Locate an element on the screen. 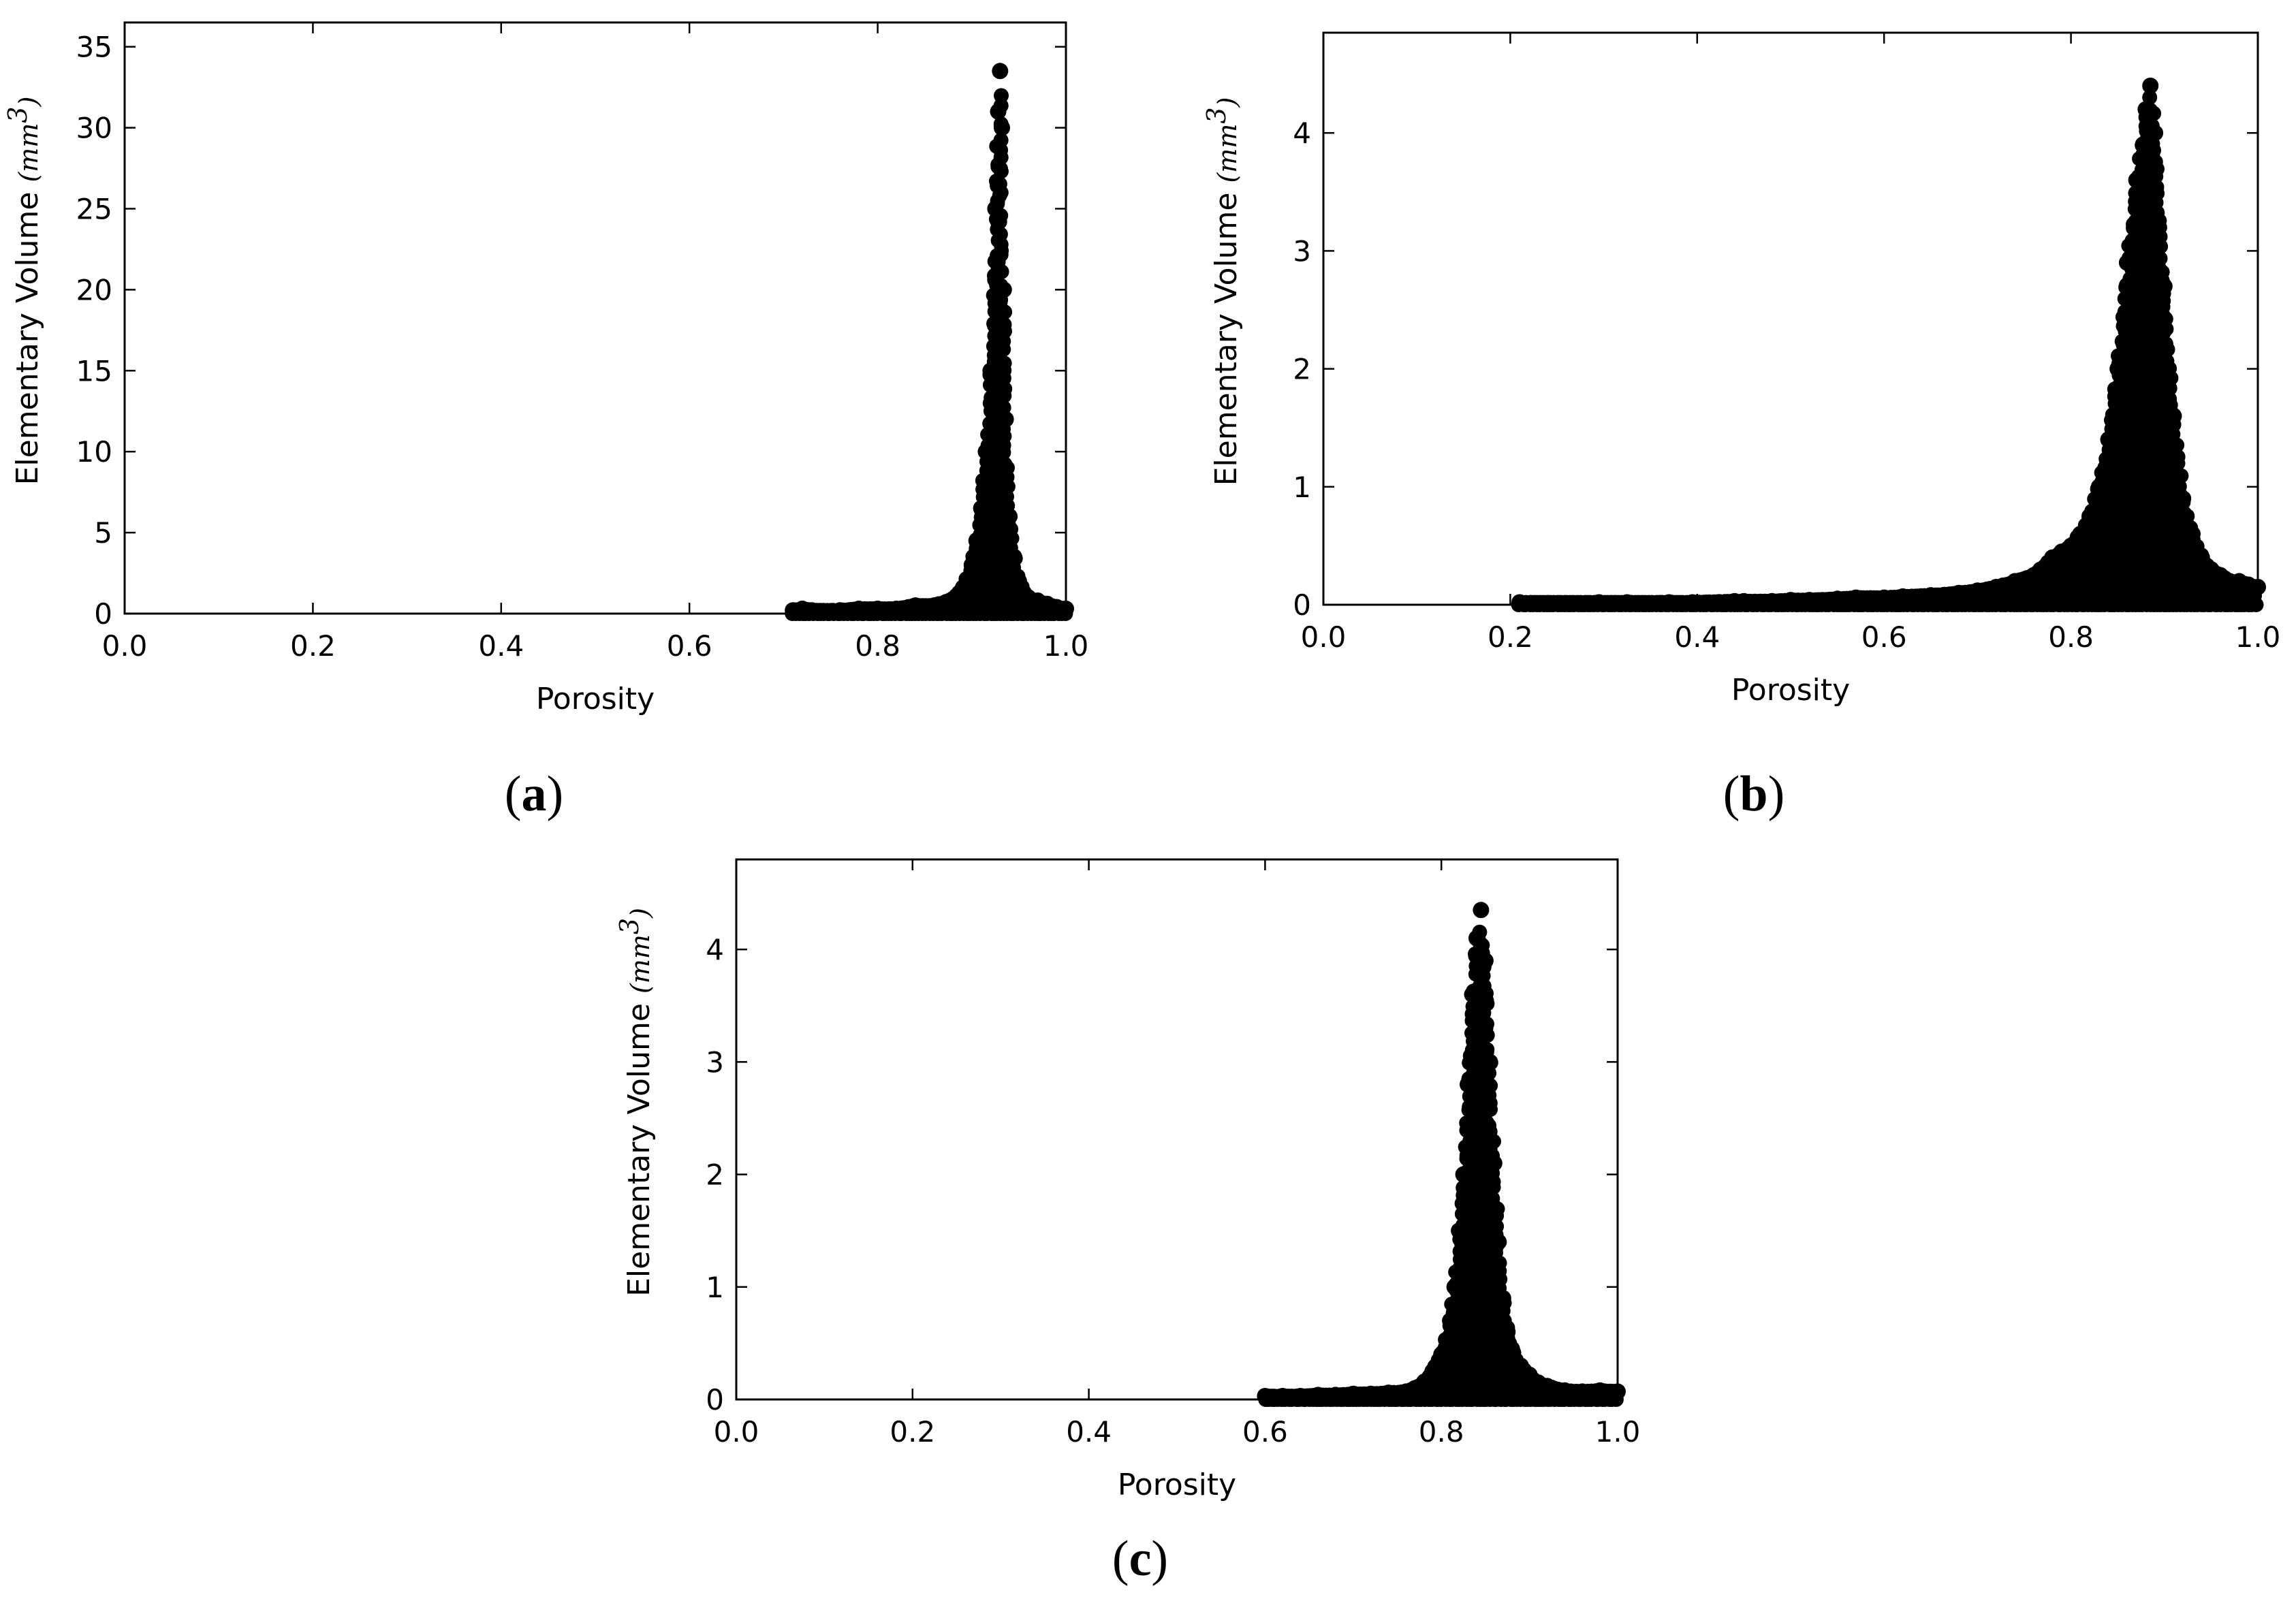  panel-label: (a) is located at coordinates (534, 794).